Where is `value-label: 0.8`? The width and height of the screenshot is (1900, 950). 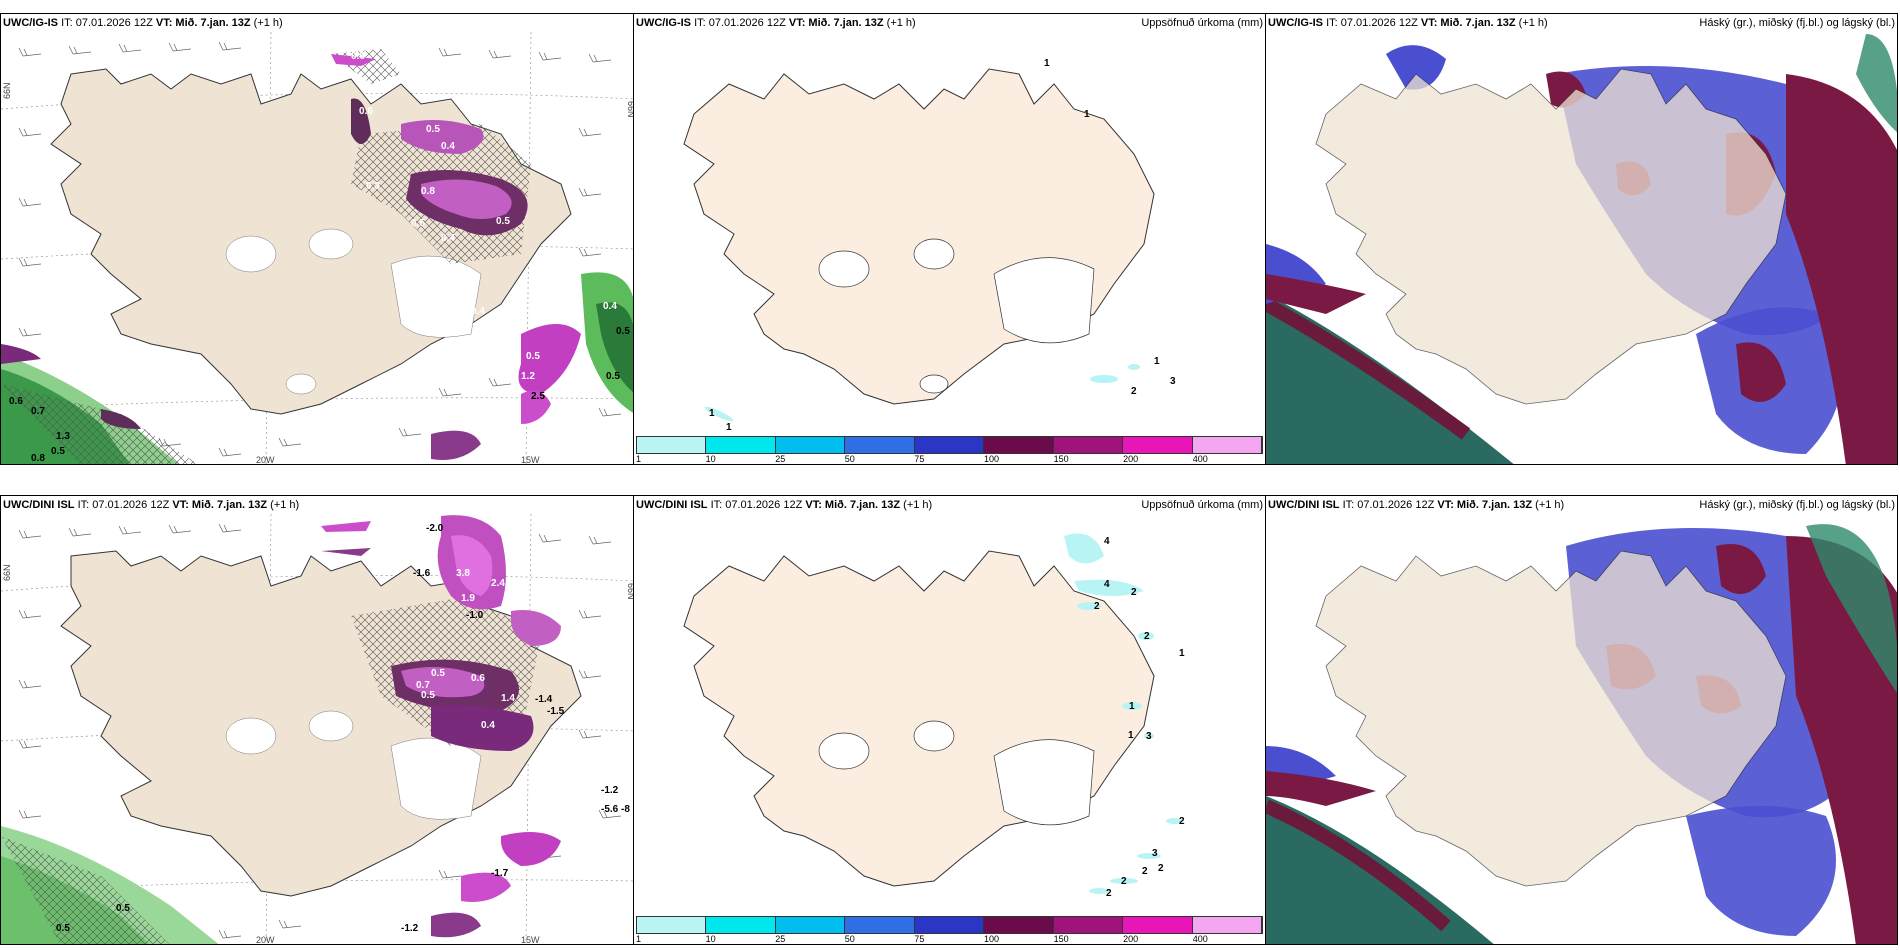
value-label: 0.8 is located at coordinates (38, 458).